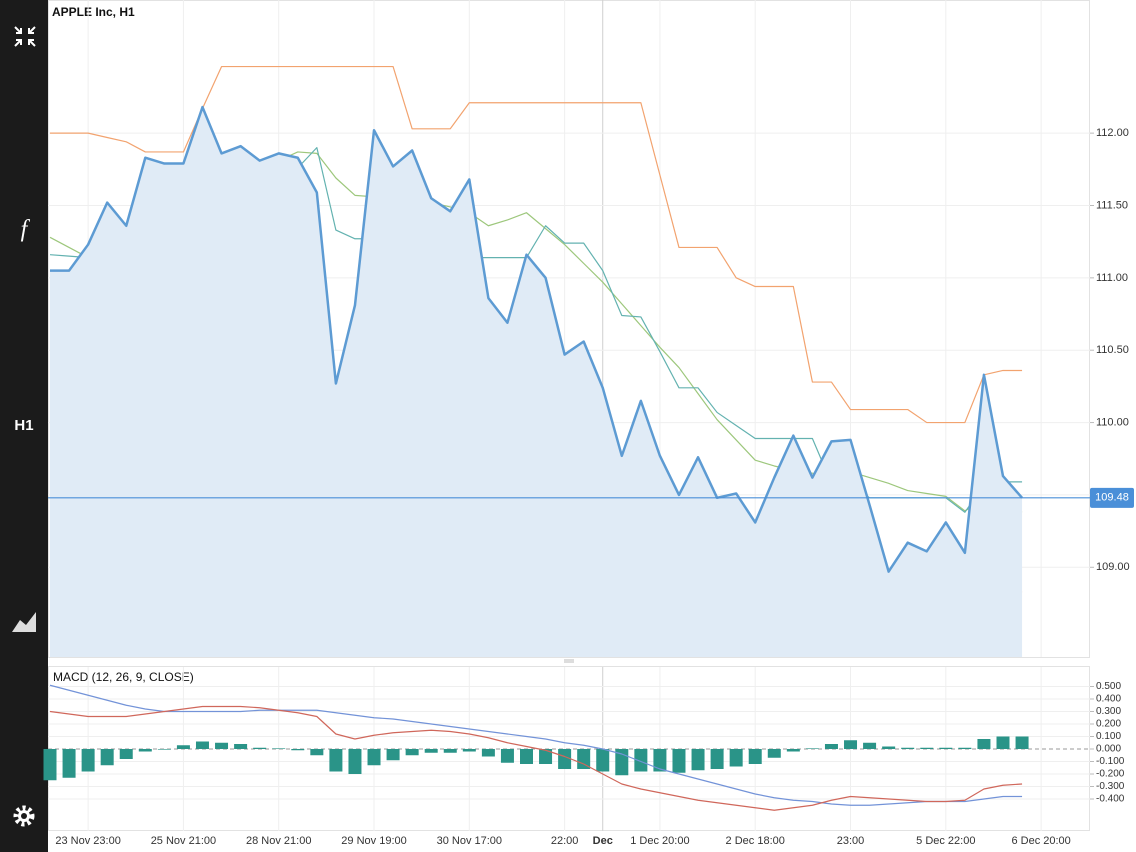 The height and width of the screenshot is (852, 1136). I want to click on y-tick-label: 110.50, so click(1112, 350).